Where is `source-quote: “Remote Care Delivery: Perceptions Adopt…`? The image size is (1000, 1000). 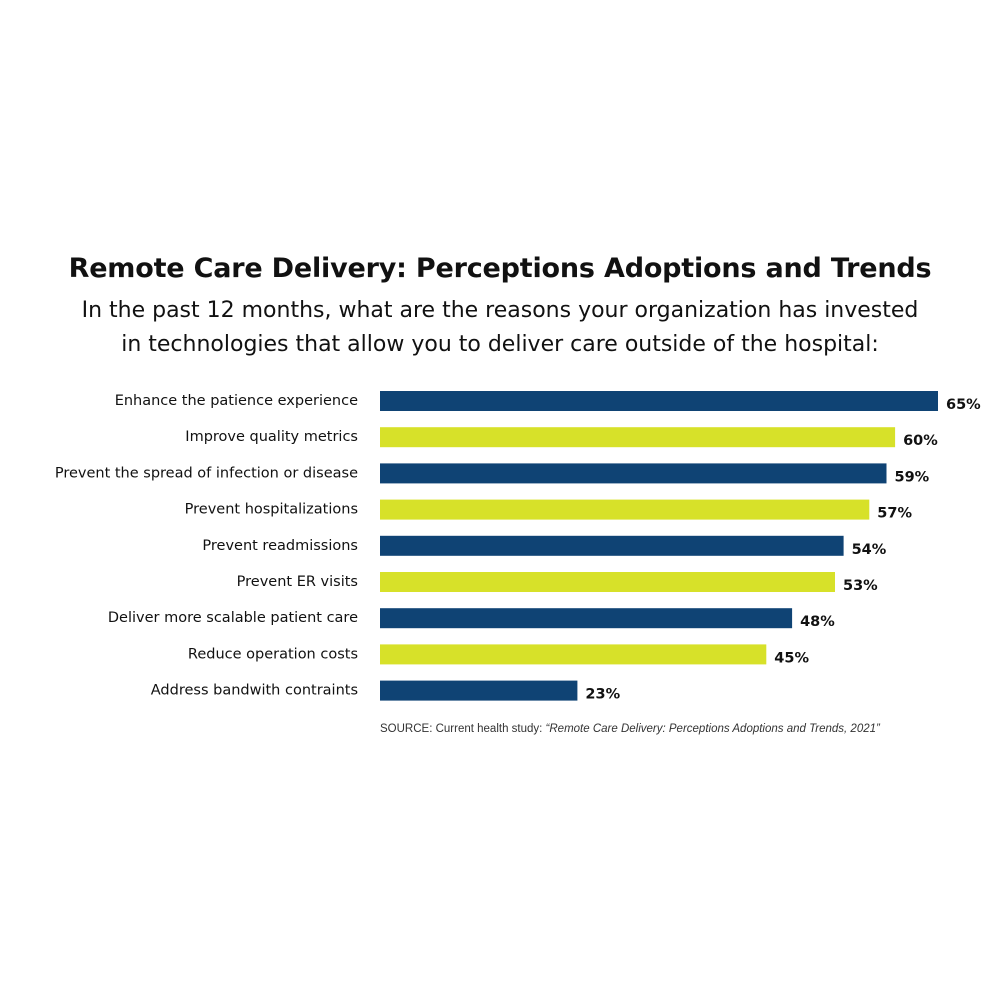 source-quote: “Remote Care Delivery: Perceptions Adopt… is located at coordinates (712, 729).